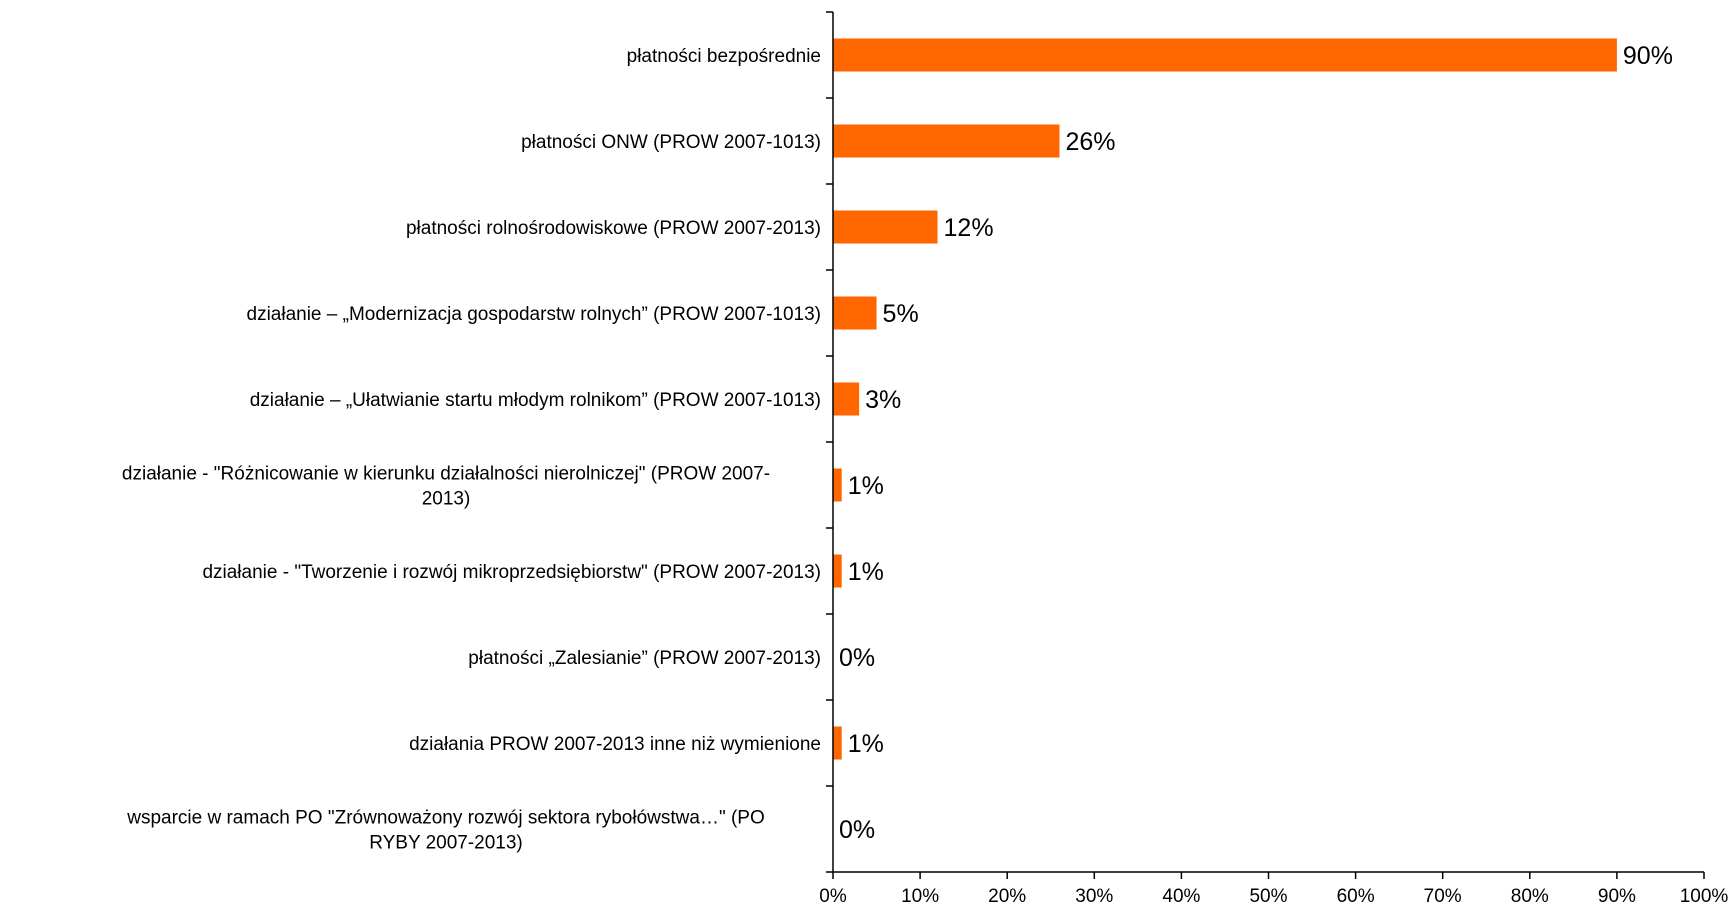  I want to click on value-label: 90%, so click(1648, 56).